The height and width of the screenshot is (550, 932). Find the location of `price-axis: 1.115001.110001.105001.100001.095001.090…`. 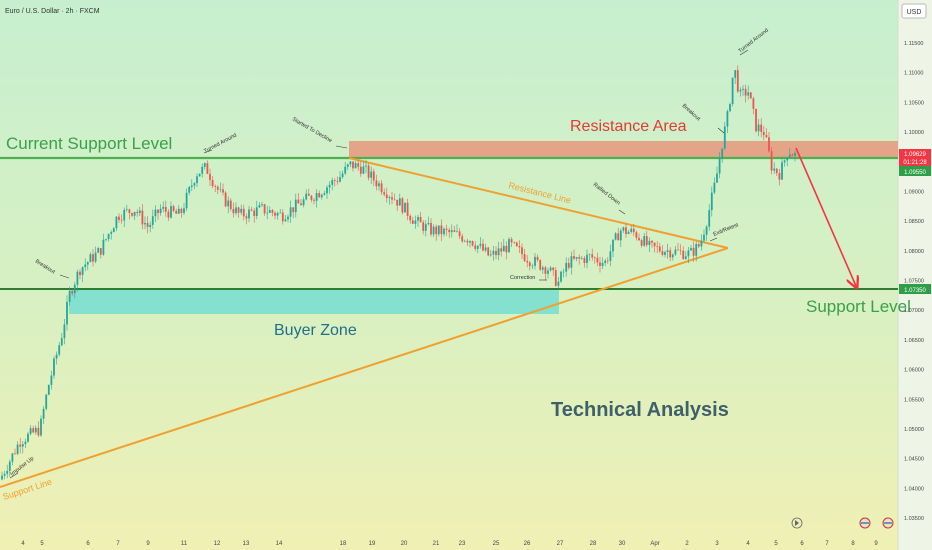

price-axis: 1.115001.110001.105001.100001.095001.090… is located at coordinates (914, 281).